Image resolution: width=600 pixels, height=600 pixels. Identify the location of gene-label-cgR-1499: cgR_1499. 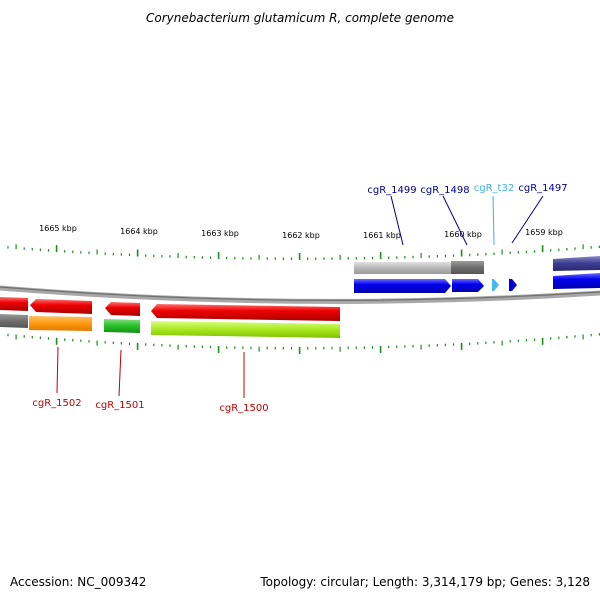
(391, 190).